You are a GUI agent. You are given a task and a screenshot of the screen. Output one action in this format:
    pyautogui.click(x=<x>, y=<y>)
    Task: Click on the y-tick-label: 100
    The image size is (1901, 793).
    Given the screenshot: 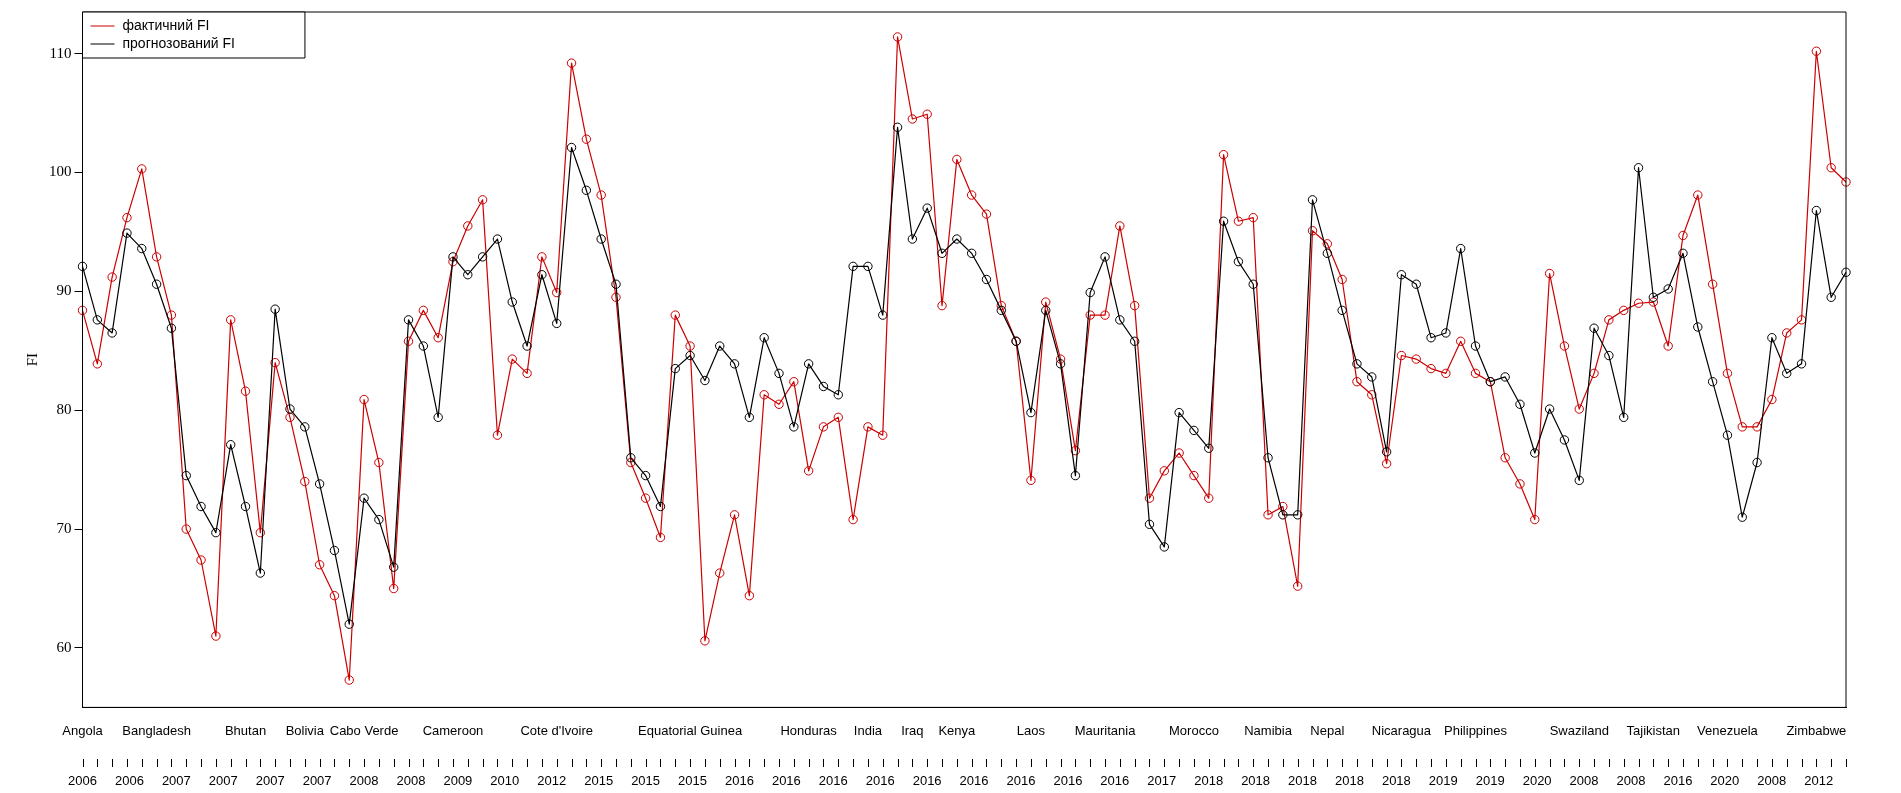 What is the action you would take?
    pyautogui.click(x=60, y=171)
    